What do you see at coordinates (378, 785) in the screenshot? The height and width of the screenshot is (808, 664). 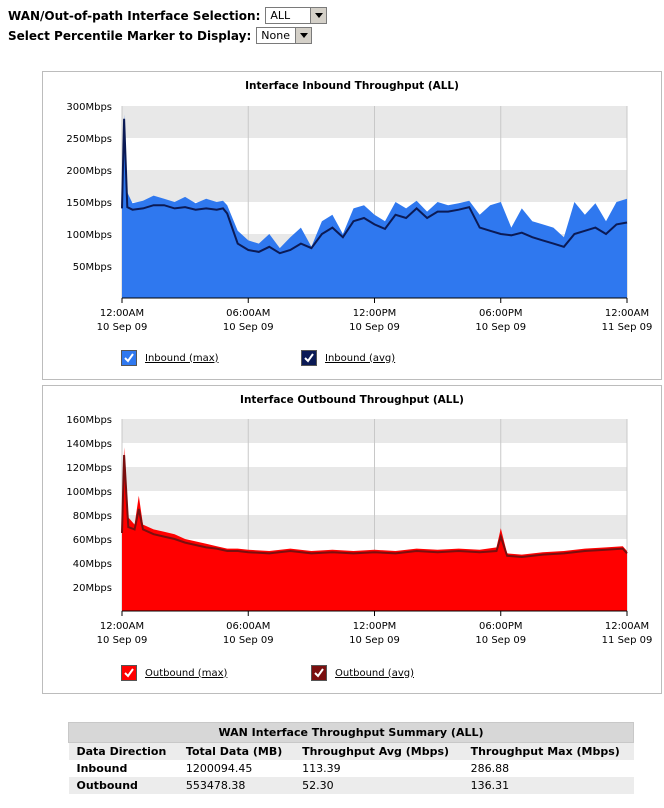 I see `throughput-avg-cell: 52.30` at bounding box center [378, 785].